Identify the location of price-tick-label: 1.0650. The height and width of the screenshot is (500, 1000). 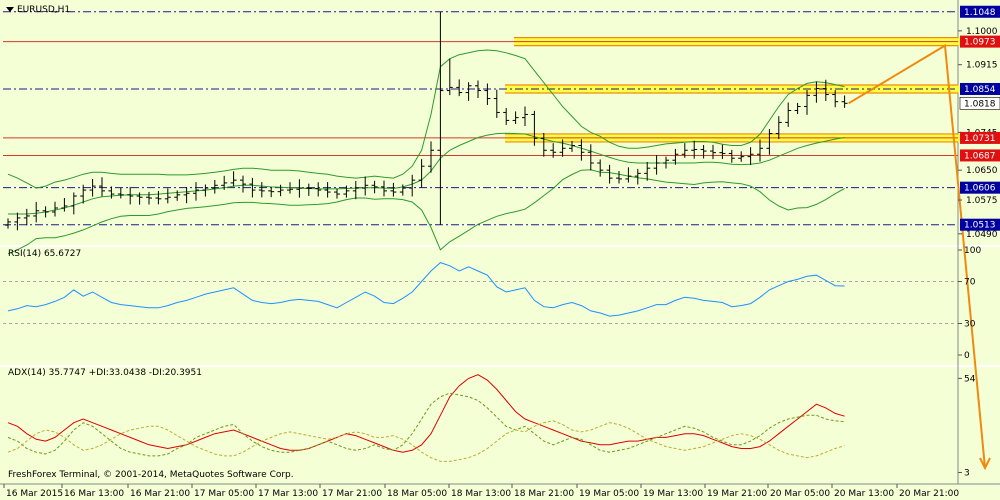
(982, 171).